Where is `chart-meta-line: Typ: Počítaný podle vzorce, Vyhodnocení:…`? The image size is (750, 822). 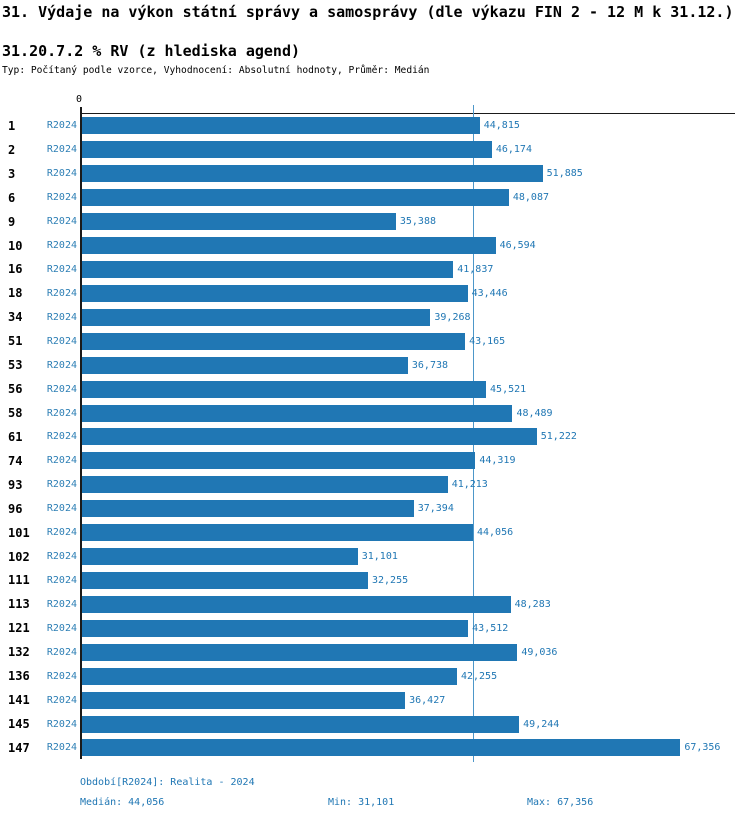 chart-meta-line: Typ: Počítaný podle vzorce, Vyhodnocení:… is located at coordinates (216, 70).